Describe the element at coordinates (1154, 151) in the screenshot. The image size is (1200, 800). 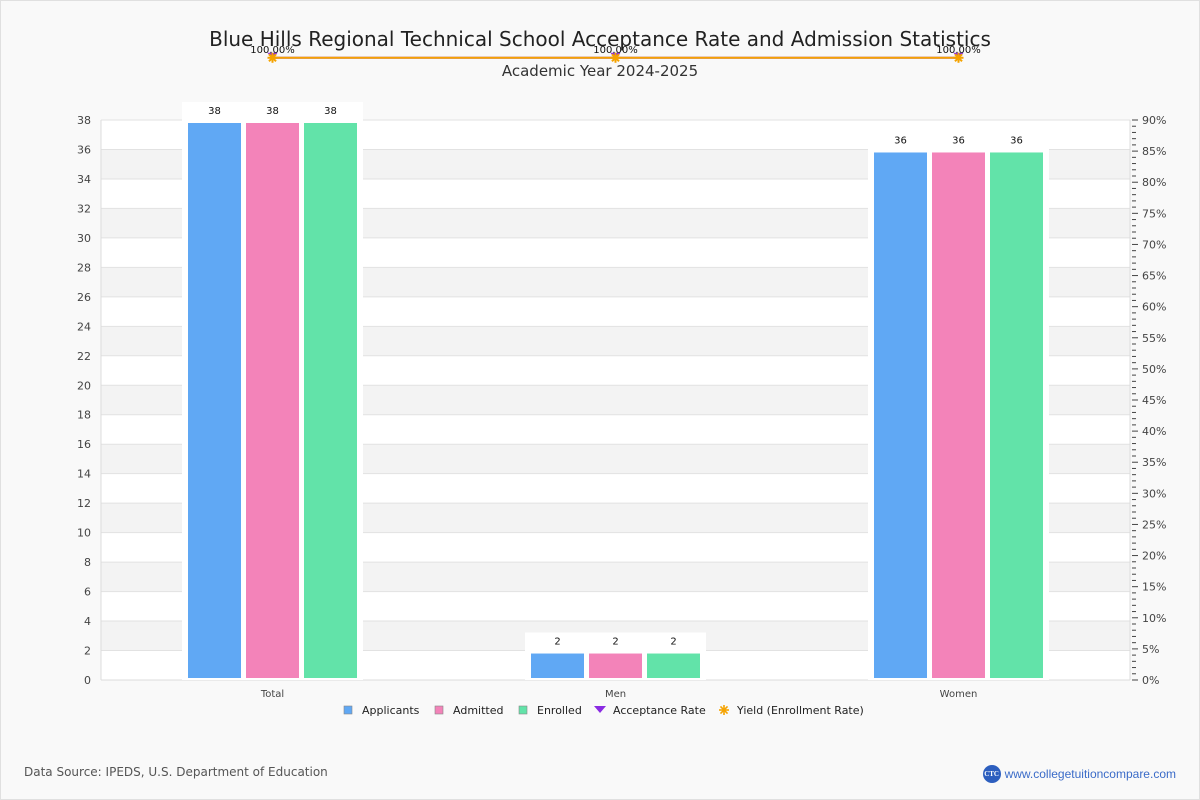
I see `y2-tick-label: 85%` at that location.